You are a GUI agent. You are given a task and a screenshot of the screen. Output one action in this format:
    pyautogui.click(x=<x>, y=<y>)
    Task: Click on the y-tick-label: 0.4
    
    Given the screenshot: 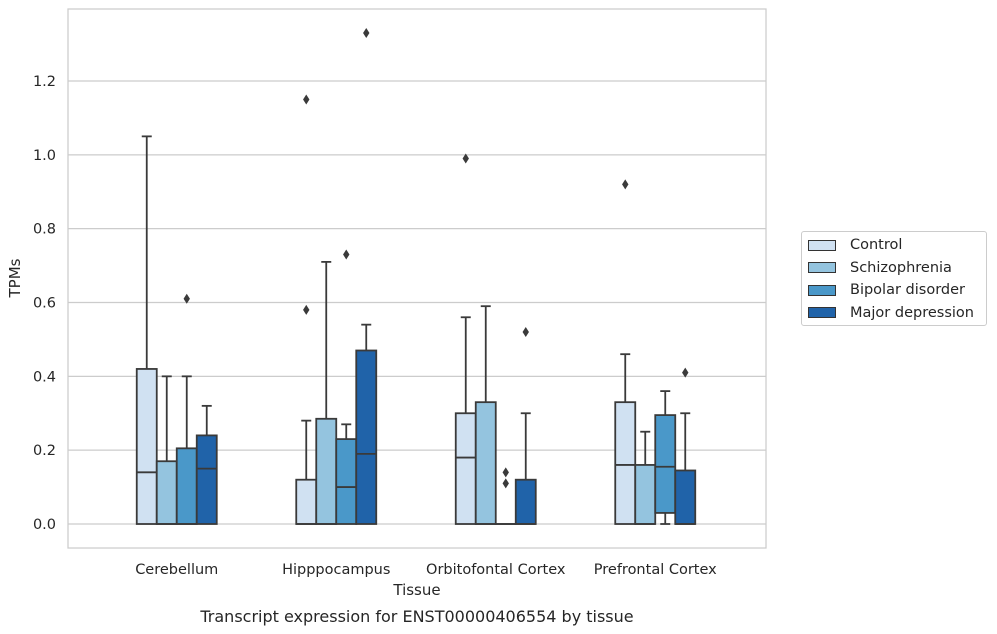 What is the action you would take?
    pyautogui.click(x=44, y=377)
    